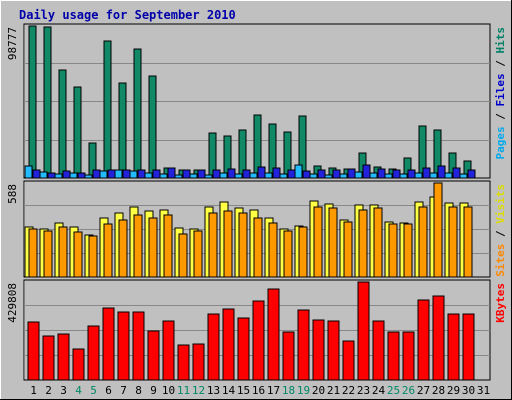 The image size is (512, 400). What do you see at coordinates (33, 390) in the screenshot?
I see `x-tick-label-1: 1` at bounding box center [33, 390].